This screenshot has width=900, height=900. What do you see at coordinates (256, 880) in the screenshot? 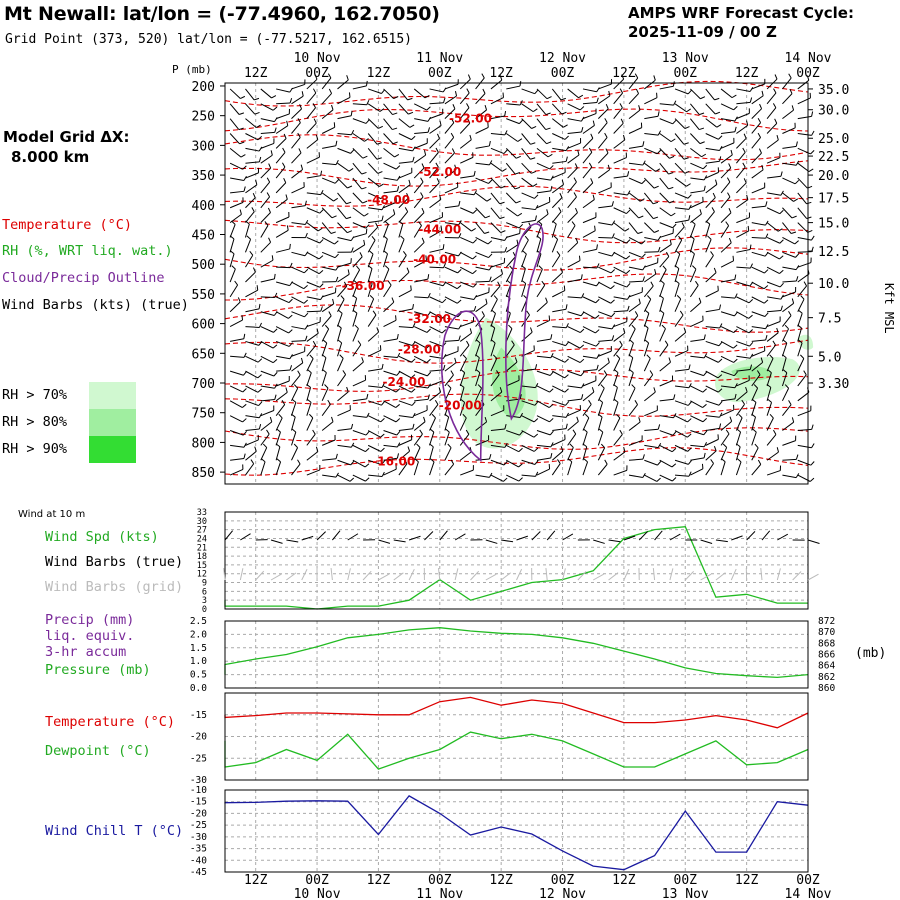
I see `time-label-bottom: 12Z` at bounding box center [256, 880].